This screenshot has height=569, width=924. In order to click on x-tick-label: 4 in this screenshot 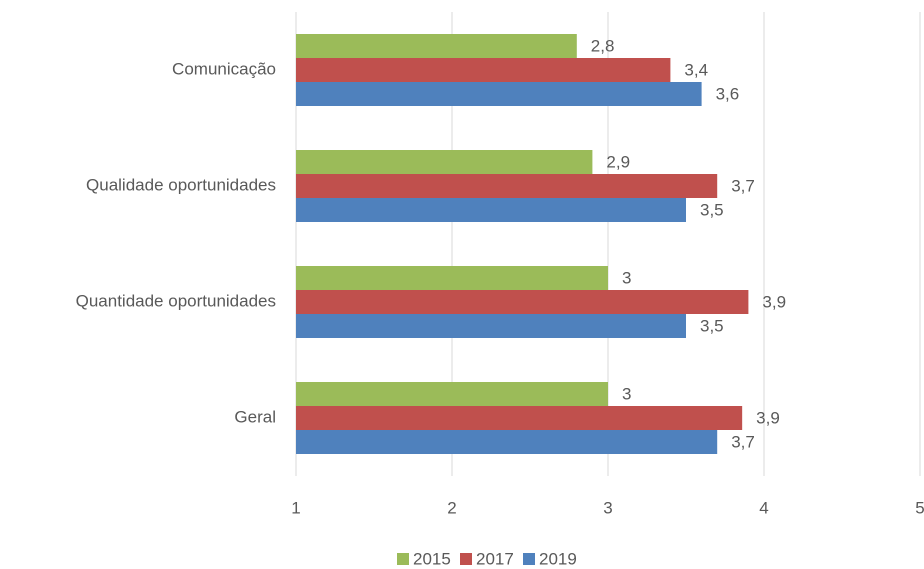, I will do `click(763, 507)`.